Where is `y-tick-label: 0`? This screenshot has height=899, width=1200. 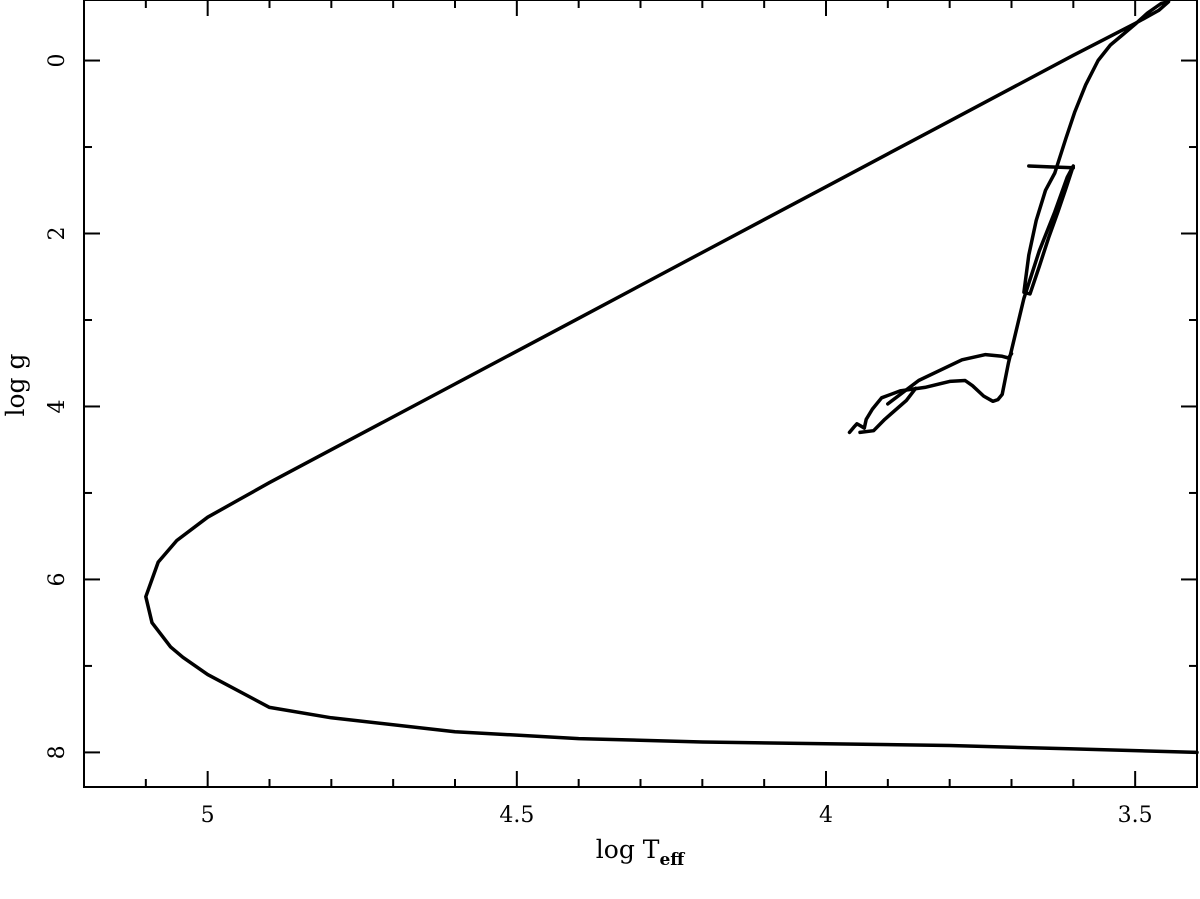 y-tick-label: 0 is located at coordinates (57, 61).